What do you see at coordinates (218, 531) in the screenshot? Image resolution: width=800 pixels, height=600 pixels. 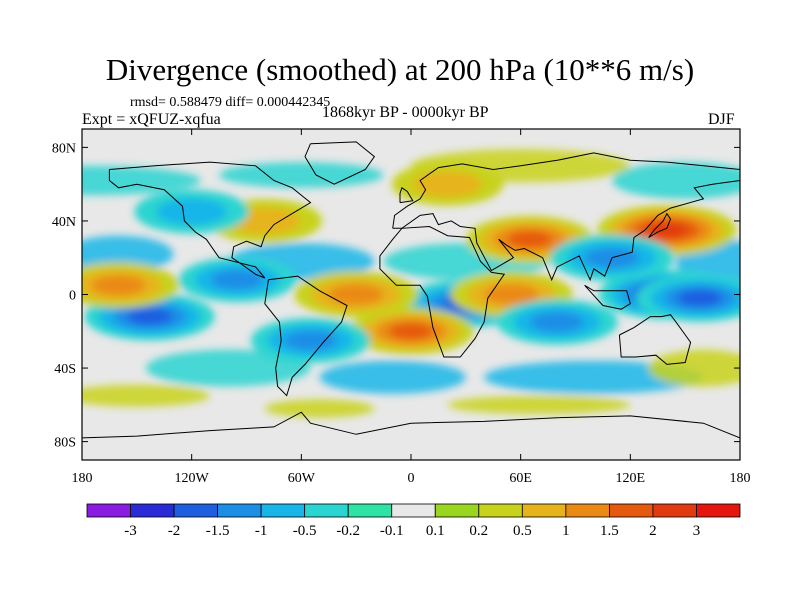 I see `colorbar-label: -1.5` at bounding box center [218, 531].